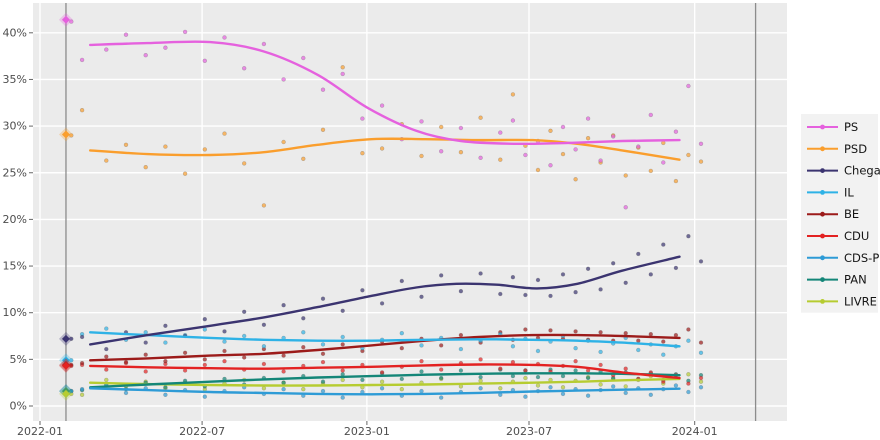 The height and width of the screenshot is (440, 880). What do you see at coordinates (822, 258) in the screenshot?
I see `legend-swatch-dot-CDS-PP` at bounding box center [822, 258].